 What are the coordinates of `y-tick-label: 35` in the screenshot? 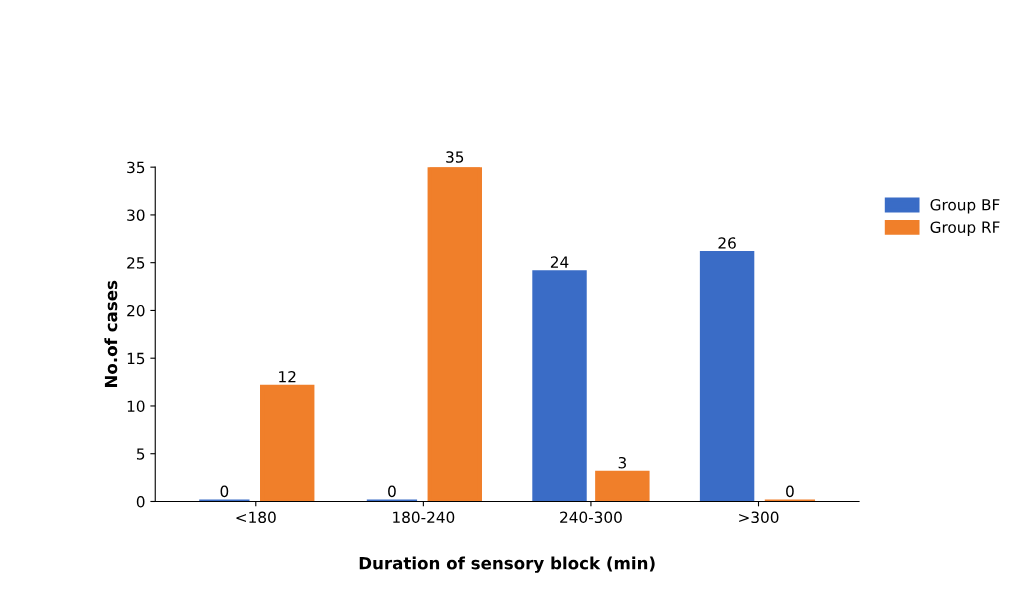 It's located at (136, 167).